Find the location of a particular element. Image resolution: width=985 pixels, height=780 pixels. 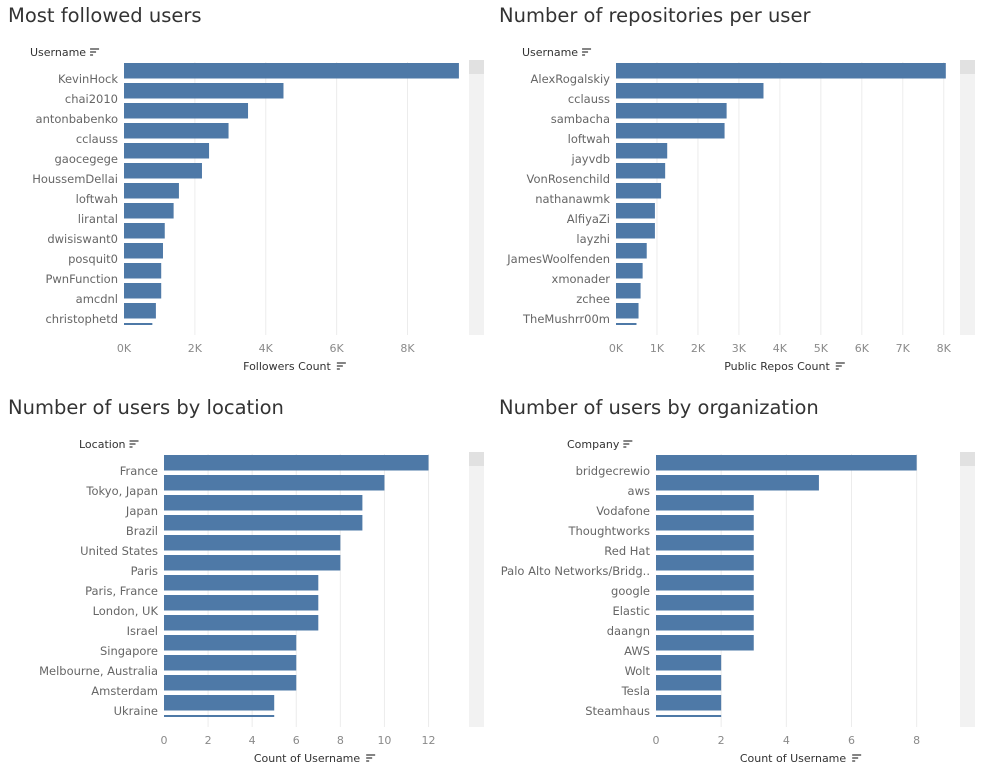

category-label: Tokyo, Japan is located at coordinates (121, 491).